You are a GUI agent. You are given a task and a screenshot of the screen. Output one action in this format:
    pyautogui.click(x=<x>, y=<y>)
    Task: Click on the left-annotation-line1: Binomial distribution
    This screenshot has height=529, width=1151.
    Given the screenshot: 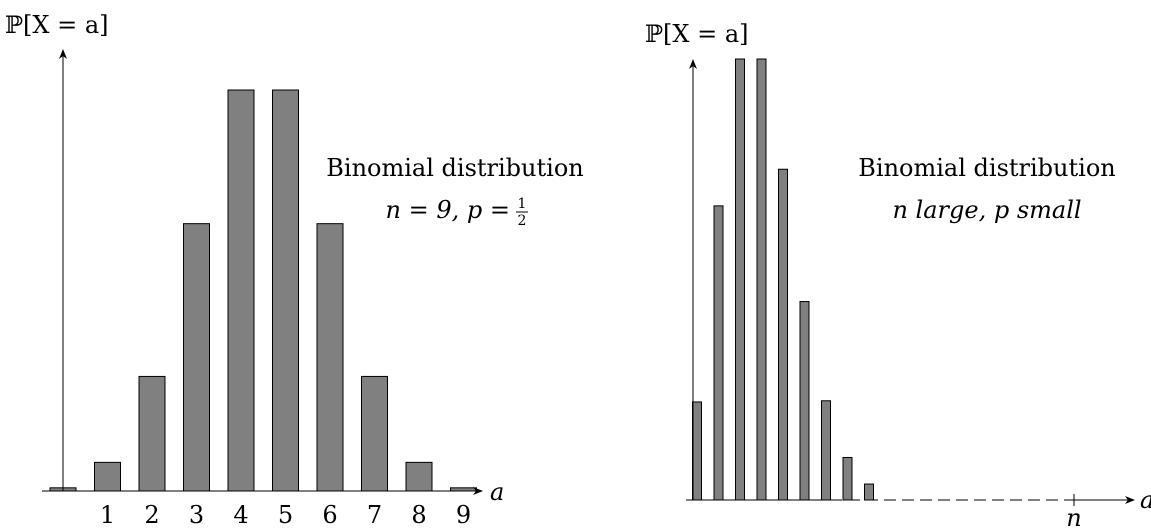 What is the action you would take?
    pyautogui.click(x=454, y=168)
    